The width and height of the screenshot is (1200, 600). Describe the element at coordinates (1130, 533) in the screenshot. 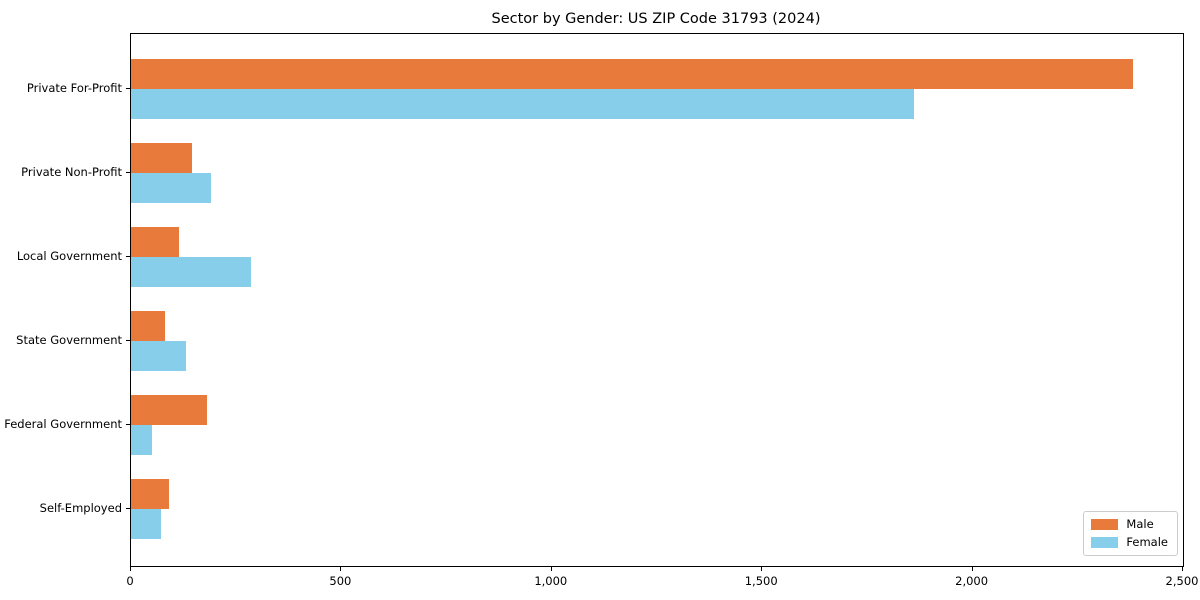

I see `legend: Male Female` at that location.